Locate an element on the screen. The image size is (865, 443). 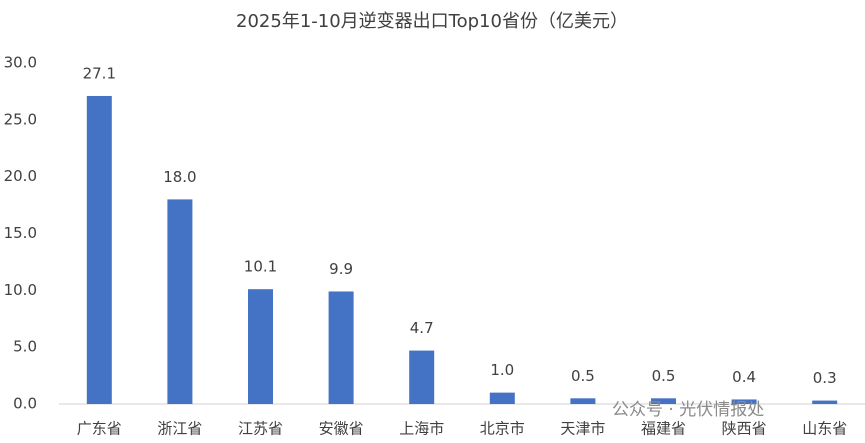
y-tick-label: 30.0 is located at coordinates (20, 63).